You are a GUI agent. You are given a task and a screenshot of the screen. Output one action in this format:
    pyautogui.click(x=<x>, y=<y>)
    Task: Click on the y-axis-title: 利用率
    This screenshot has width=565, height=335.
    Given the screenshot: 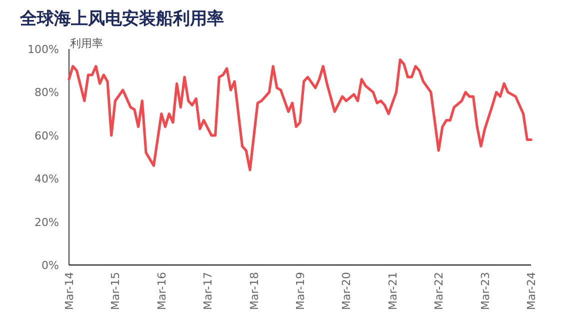 What is the action you would take?
    pyautogui.click(x=86, y=43)
    